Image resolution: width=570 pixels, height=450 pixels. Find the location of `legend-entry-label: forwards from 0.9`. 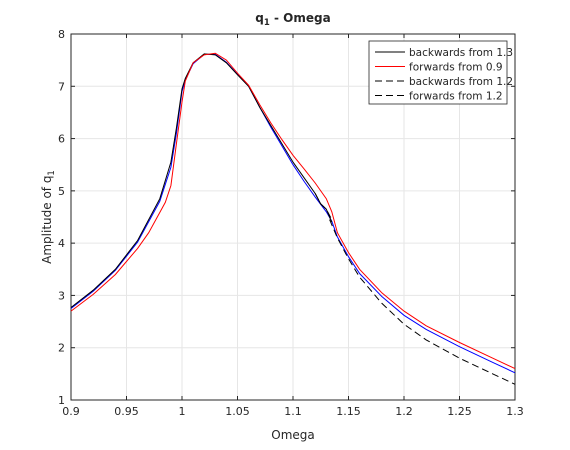

legend-entry-label: forwards from 0.9 is located at coordinates (456, 68).